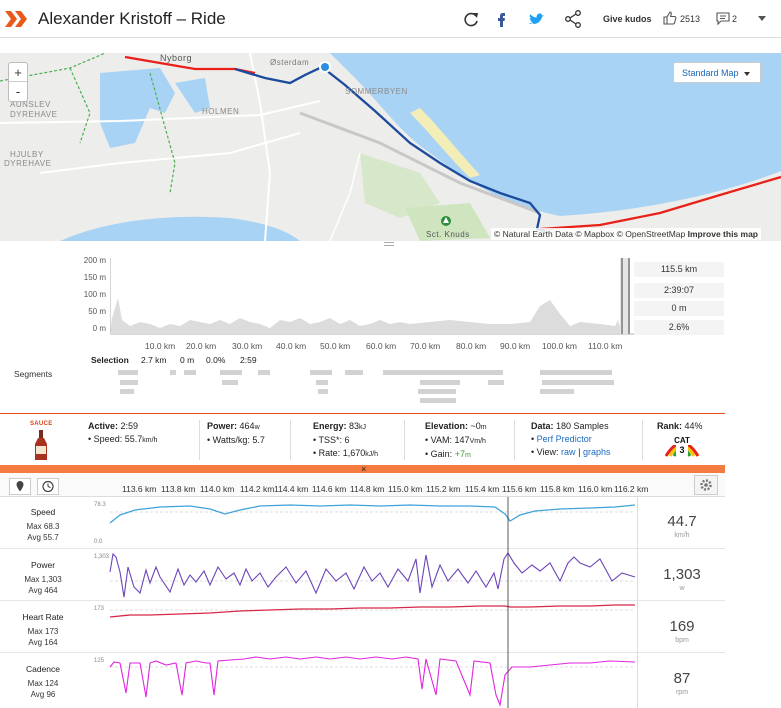 The height and width of the screenshot is (708, 781). What do you see at coordinates (405, 489) in the screenshot?
I see `stream-x-tick: 115.0 km` at bounding box center [405, 489].